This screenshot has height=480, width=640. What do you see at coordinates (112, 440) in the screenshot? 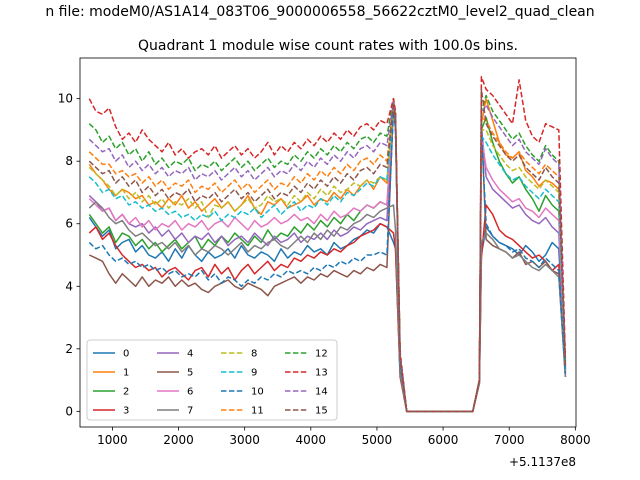
I see `x-tick-label: 1000` at bounding box center [112, 440].